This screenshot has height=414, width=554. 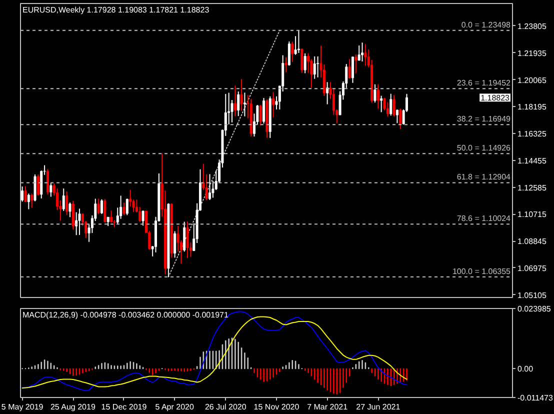 I want to click on ref-line-label: 23.6 = 1.19452, so click(x=484, y=83).